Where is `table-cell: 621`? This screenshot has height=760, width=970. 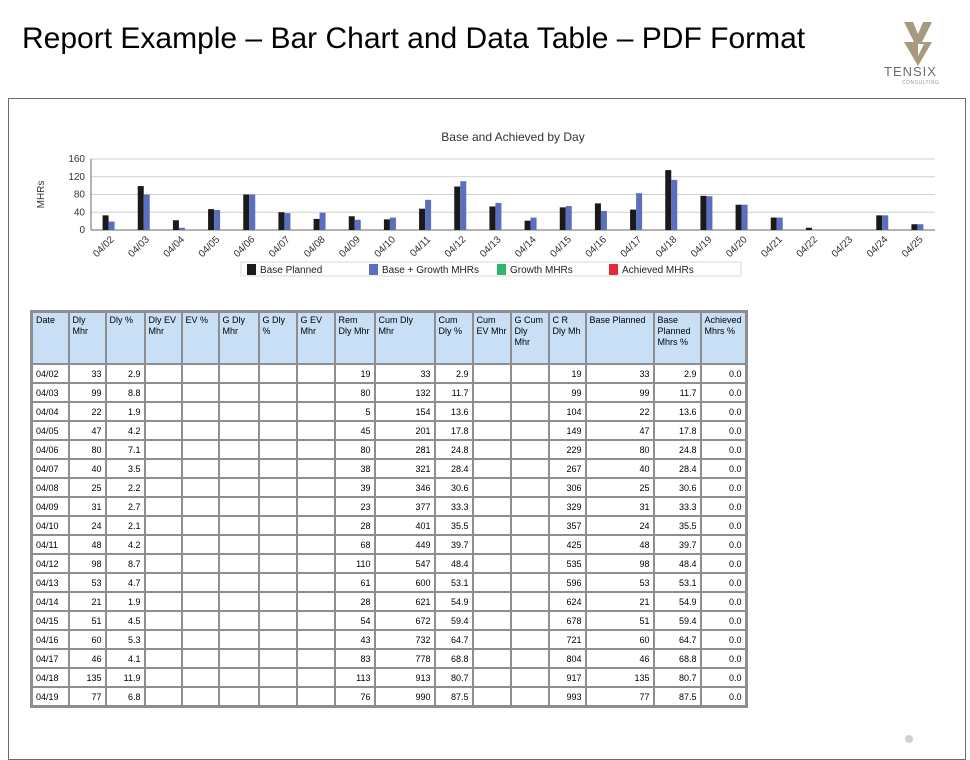 table-cell: 621 is located at coordinates (404, 601).